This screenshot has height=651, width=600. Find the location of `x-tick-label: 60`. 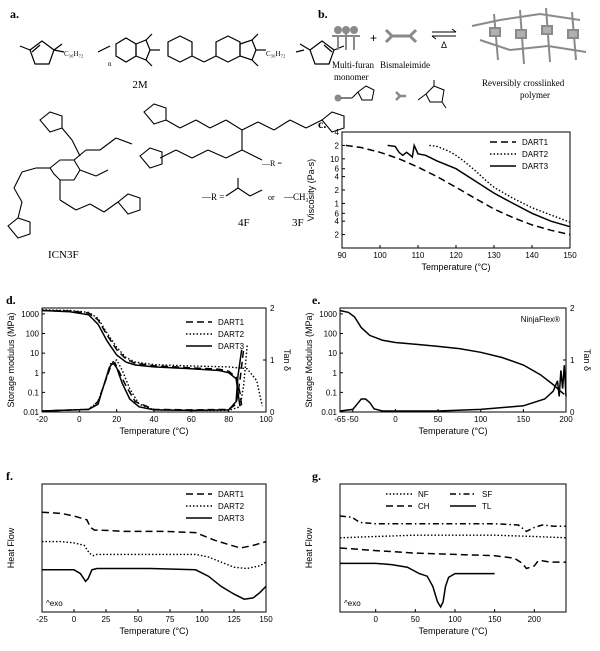

x-tick-label: 60 is located at coordinates (191, 419).